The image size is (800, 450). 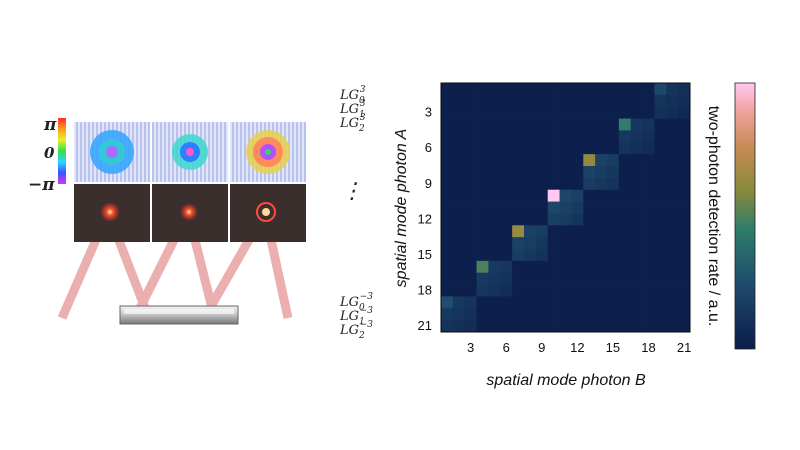 What do you see at coordinates (190, 213) in the screenshot?
I see `intensity-row` at bounding box center [190, 213].